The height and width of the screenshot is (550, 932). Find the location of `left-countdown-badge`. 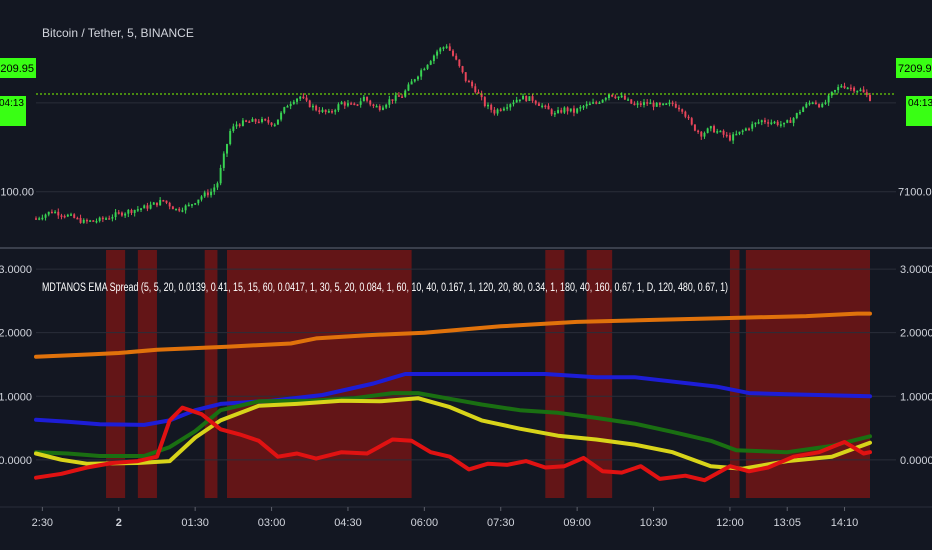

left-countdown-badge is located at coordinates (13, 111).